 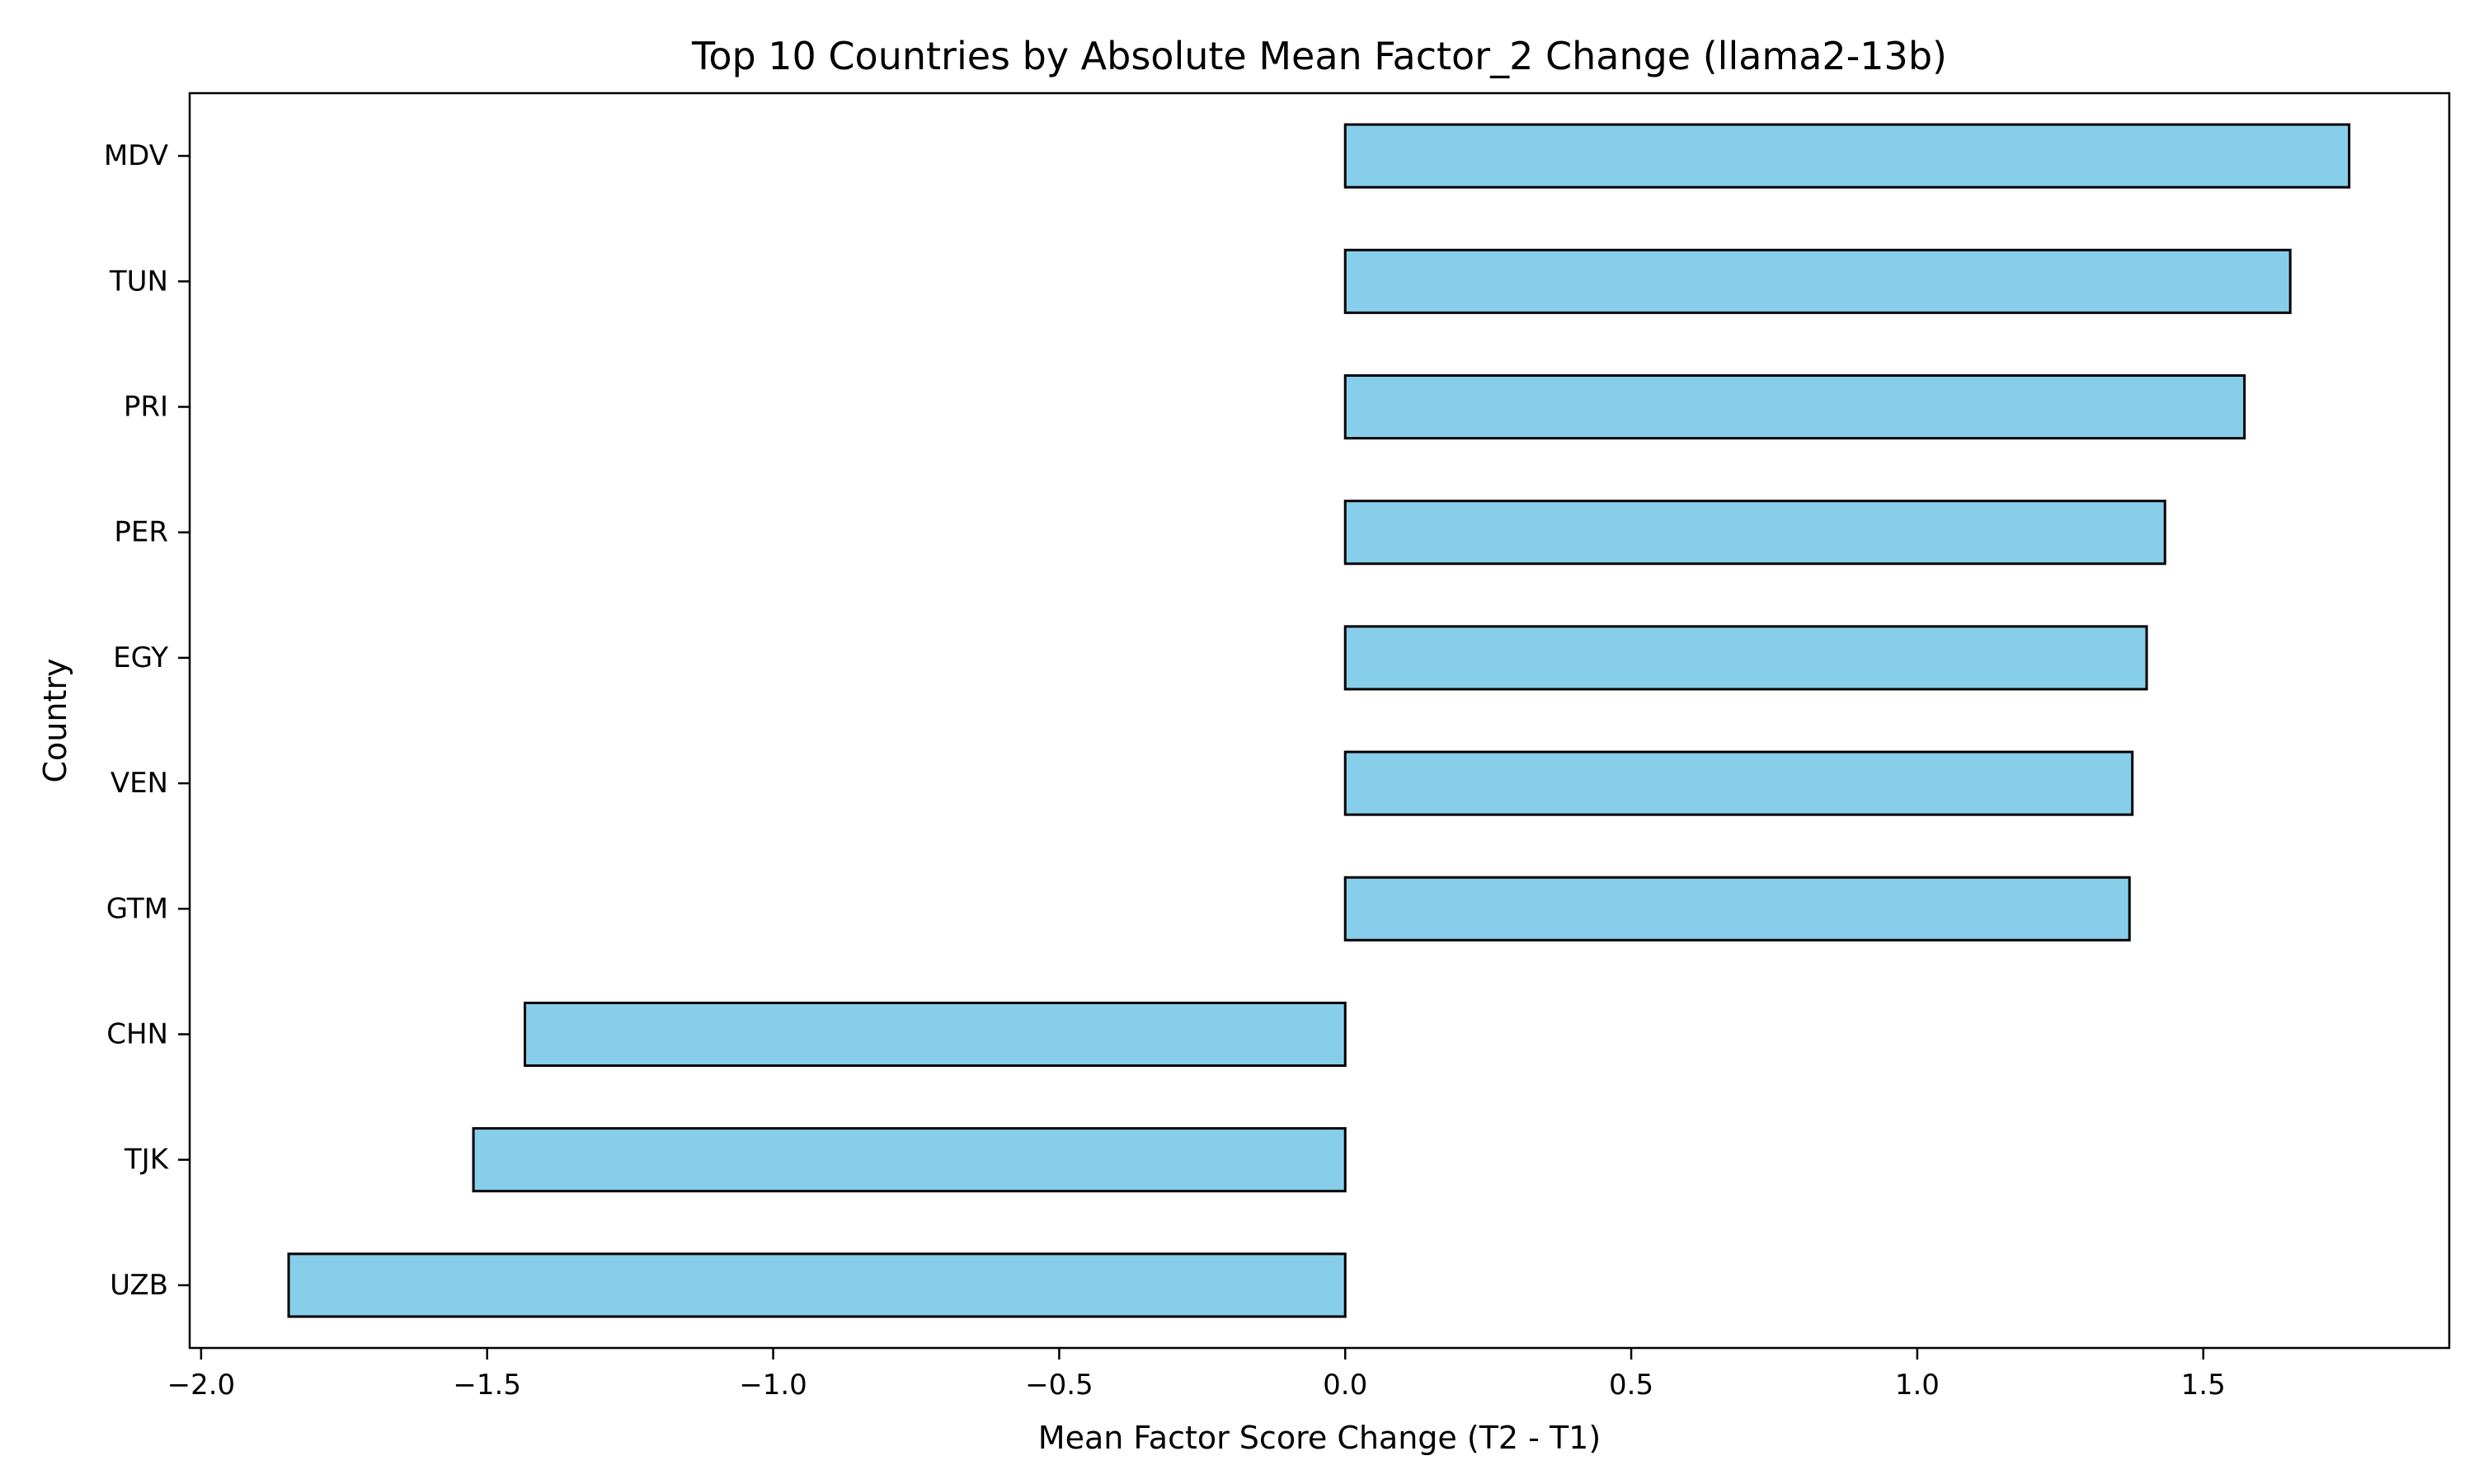 What do you see at coordinates (773, 1385) in the screenshot?
I see `x-tick-label-2: −1.0` at bounding box center [773, 1385].